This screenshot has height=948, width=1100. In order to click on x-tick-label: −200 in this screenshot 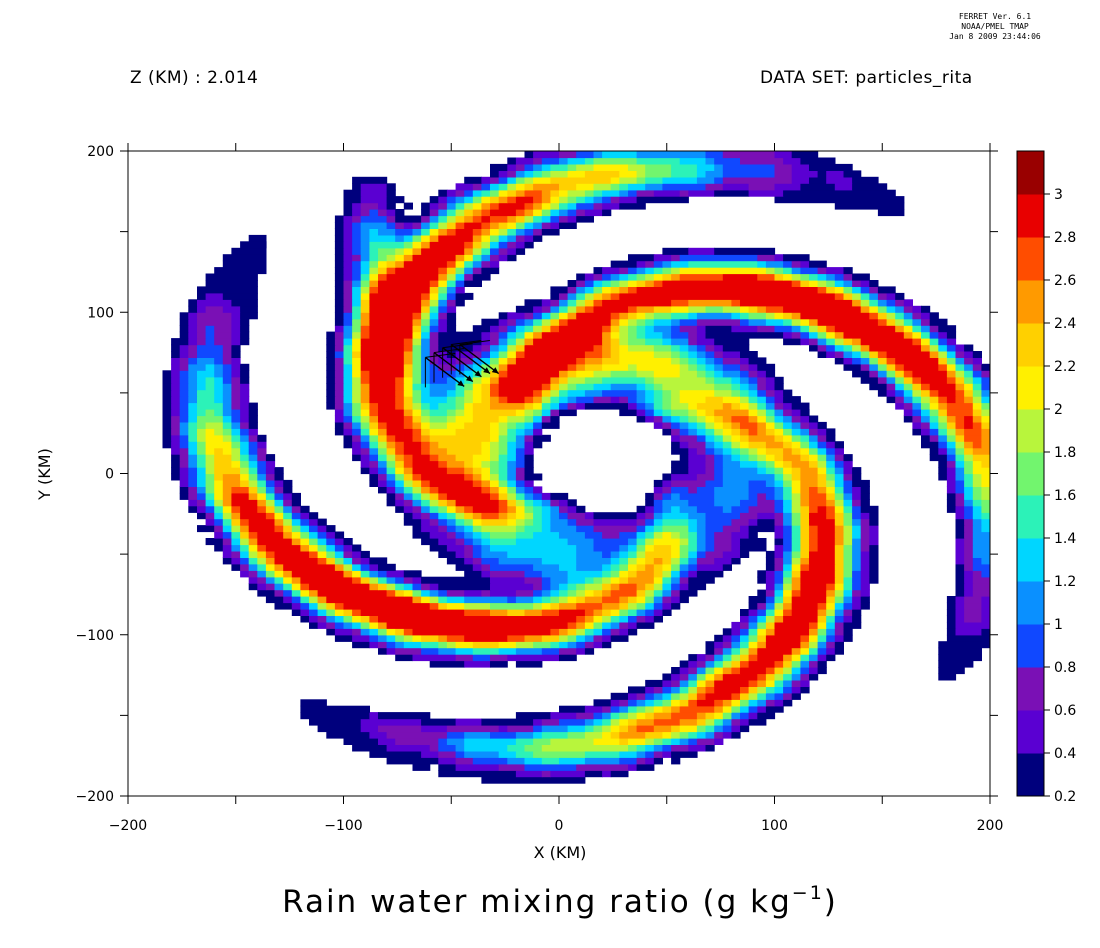, I will do `click(128, 826)`.